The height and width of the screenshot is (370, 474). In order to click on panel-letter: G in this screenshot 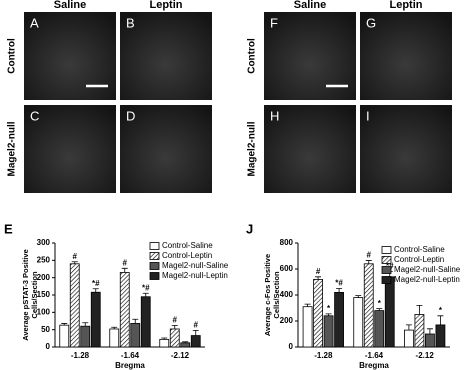, I will do `click(371, 22)`.